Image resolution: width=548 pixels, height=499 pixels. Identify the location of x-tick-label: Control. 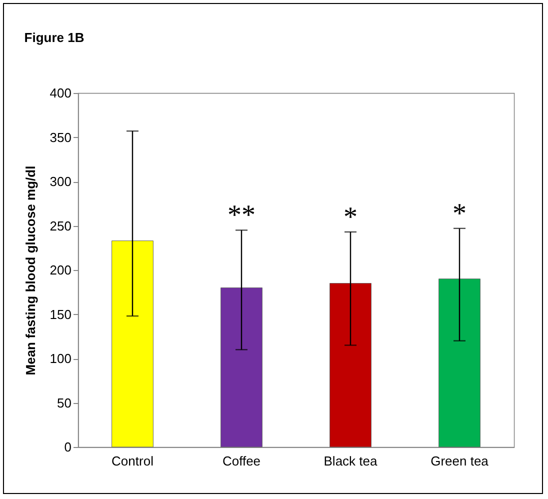
(133, 461).